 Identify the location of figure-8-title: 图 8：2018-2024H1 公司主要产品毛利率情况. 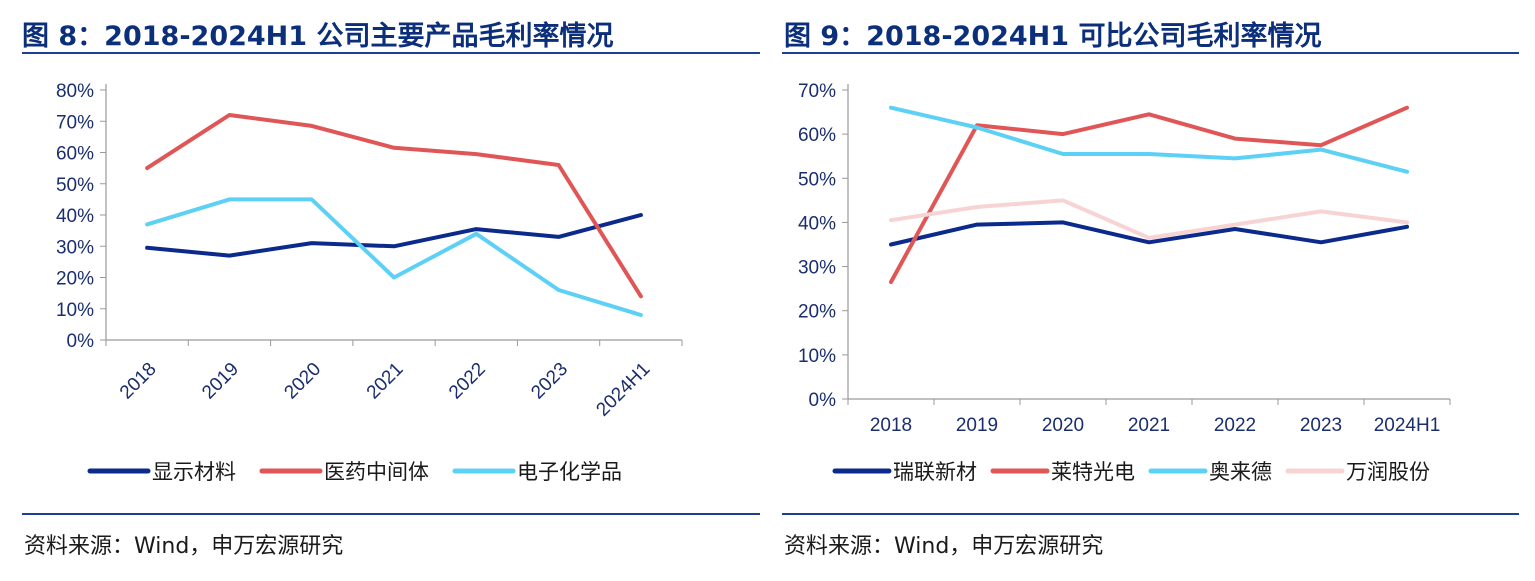
(318, 36).